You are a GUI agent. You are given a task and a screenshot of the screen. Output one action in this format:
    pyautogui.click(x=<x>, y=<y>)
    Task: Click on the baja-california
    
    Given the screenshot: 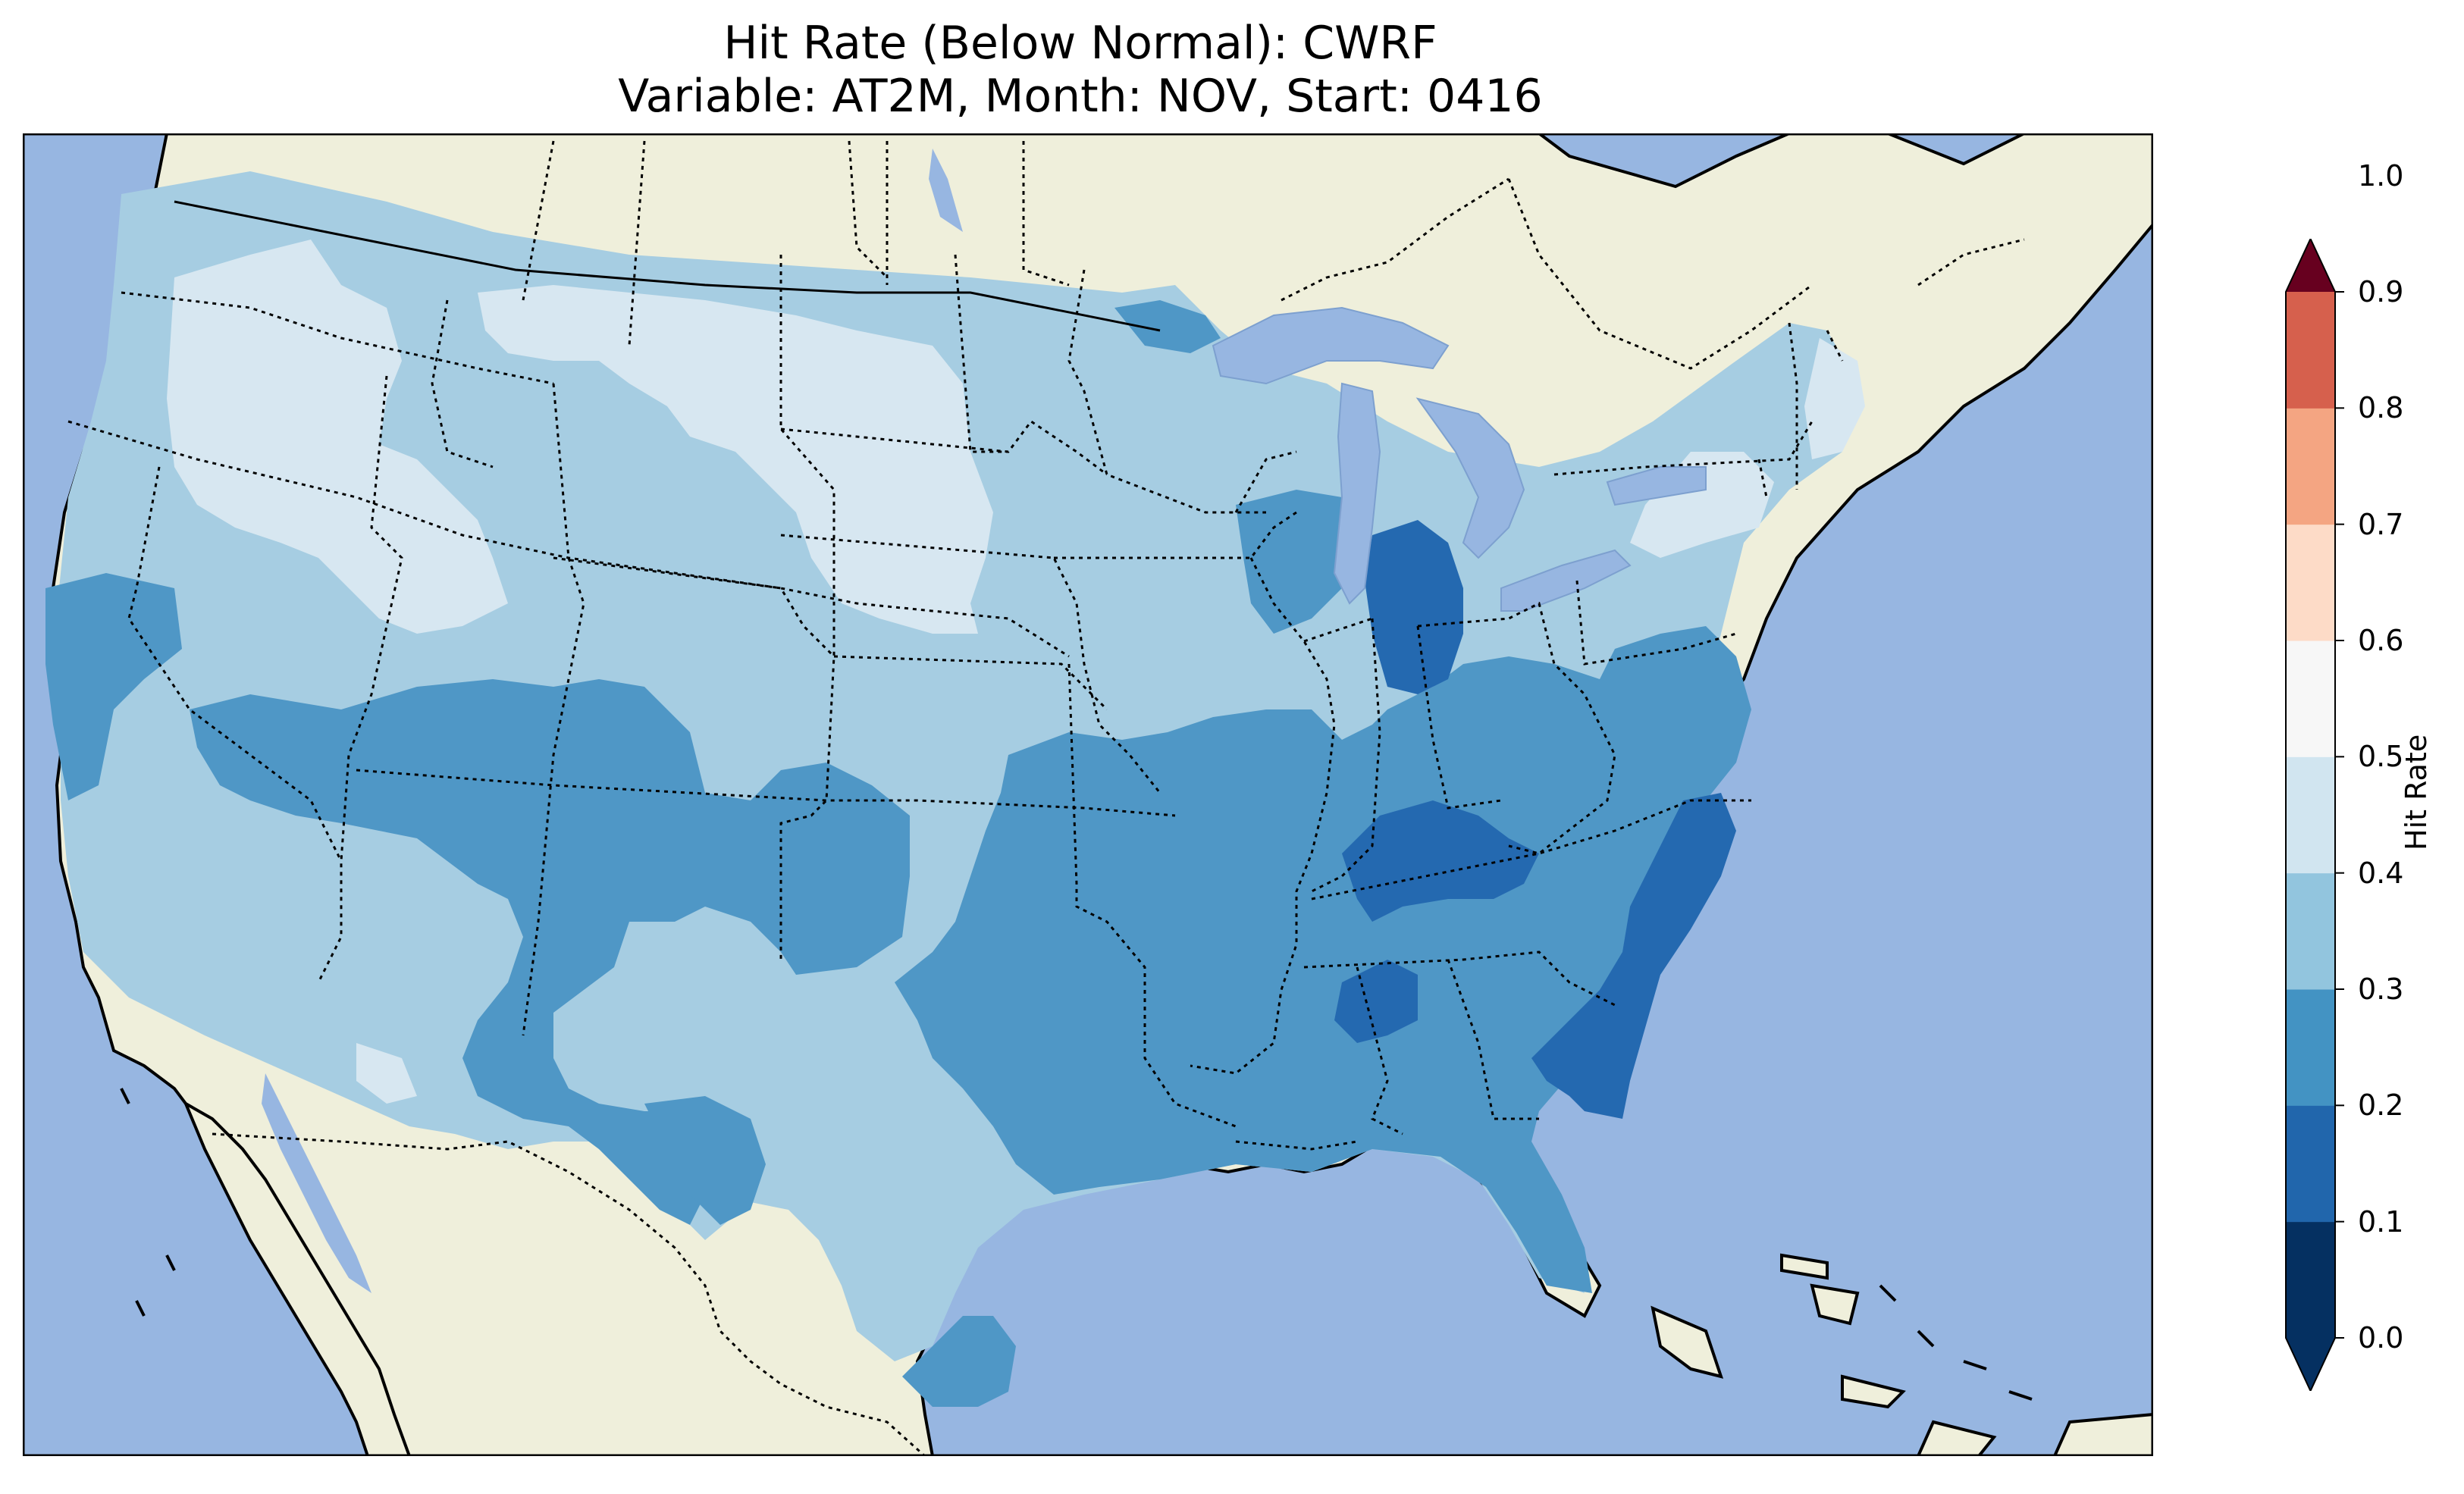 What is the action you would take?
    pyautogui.click(x=297, y=1278)
    